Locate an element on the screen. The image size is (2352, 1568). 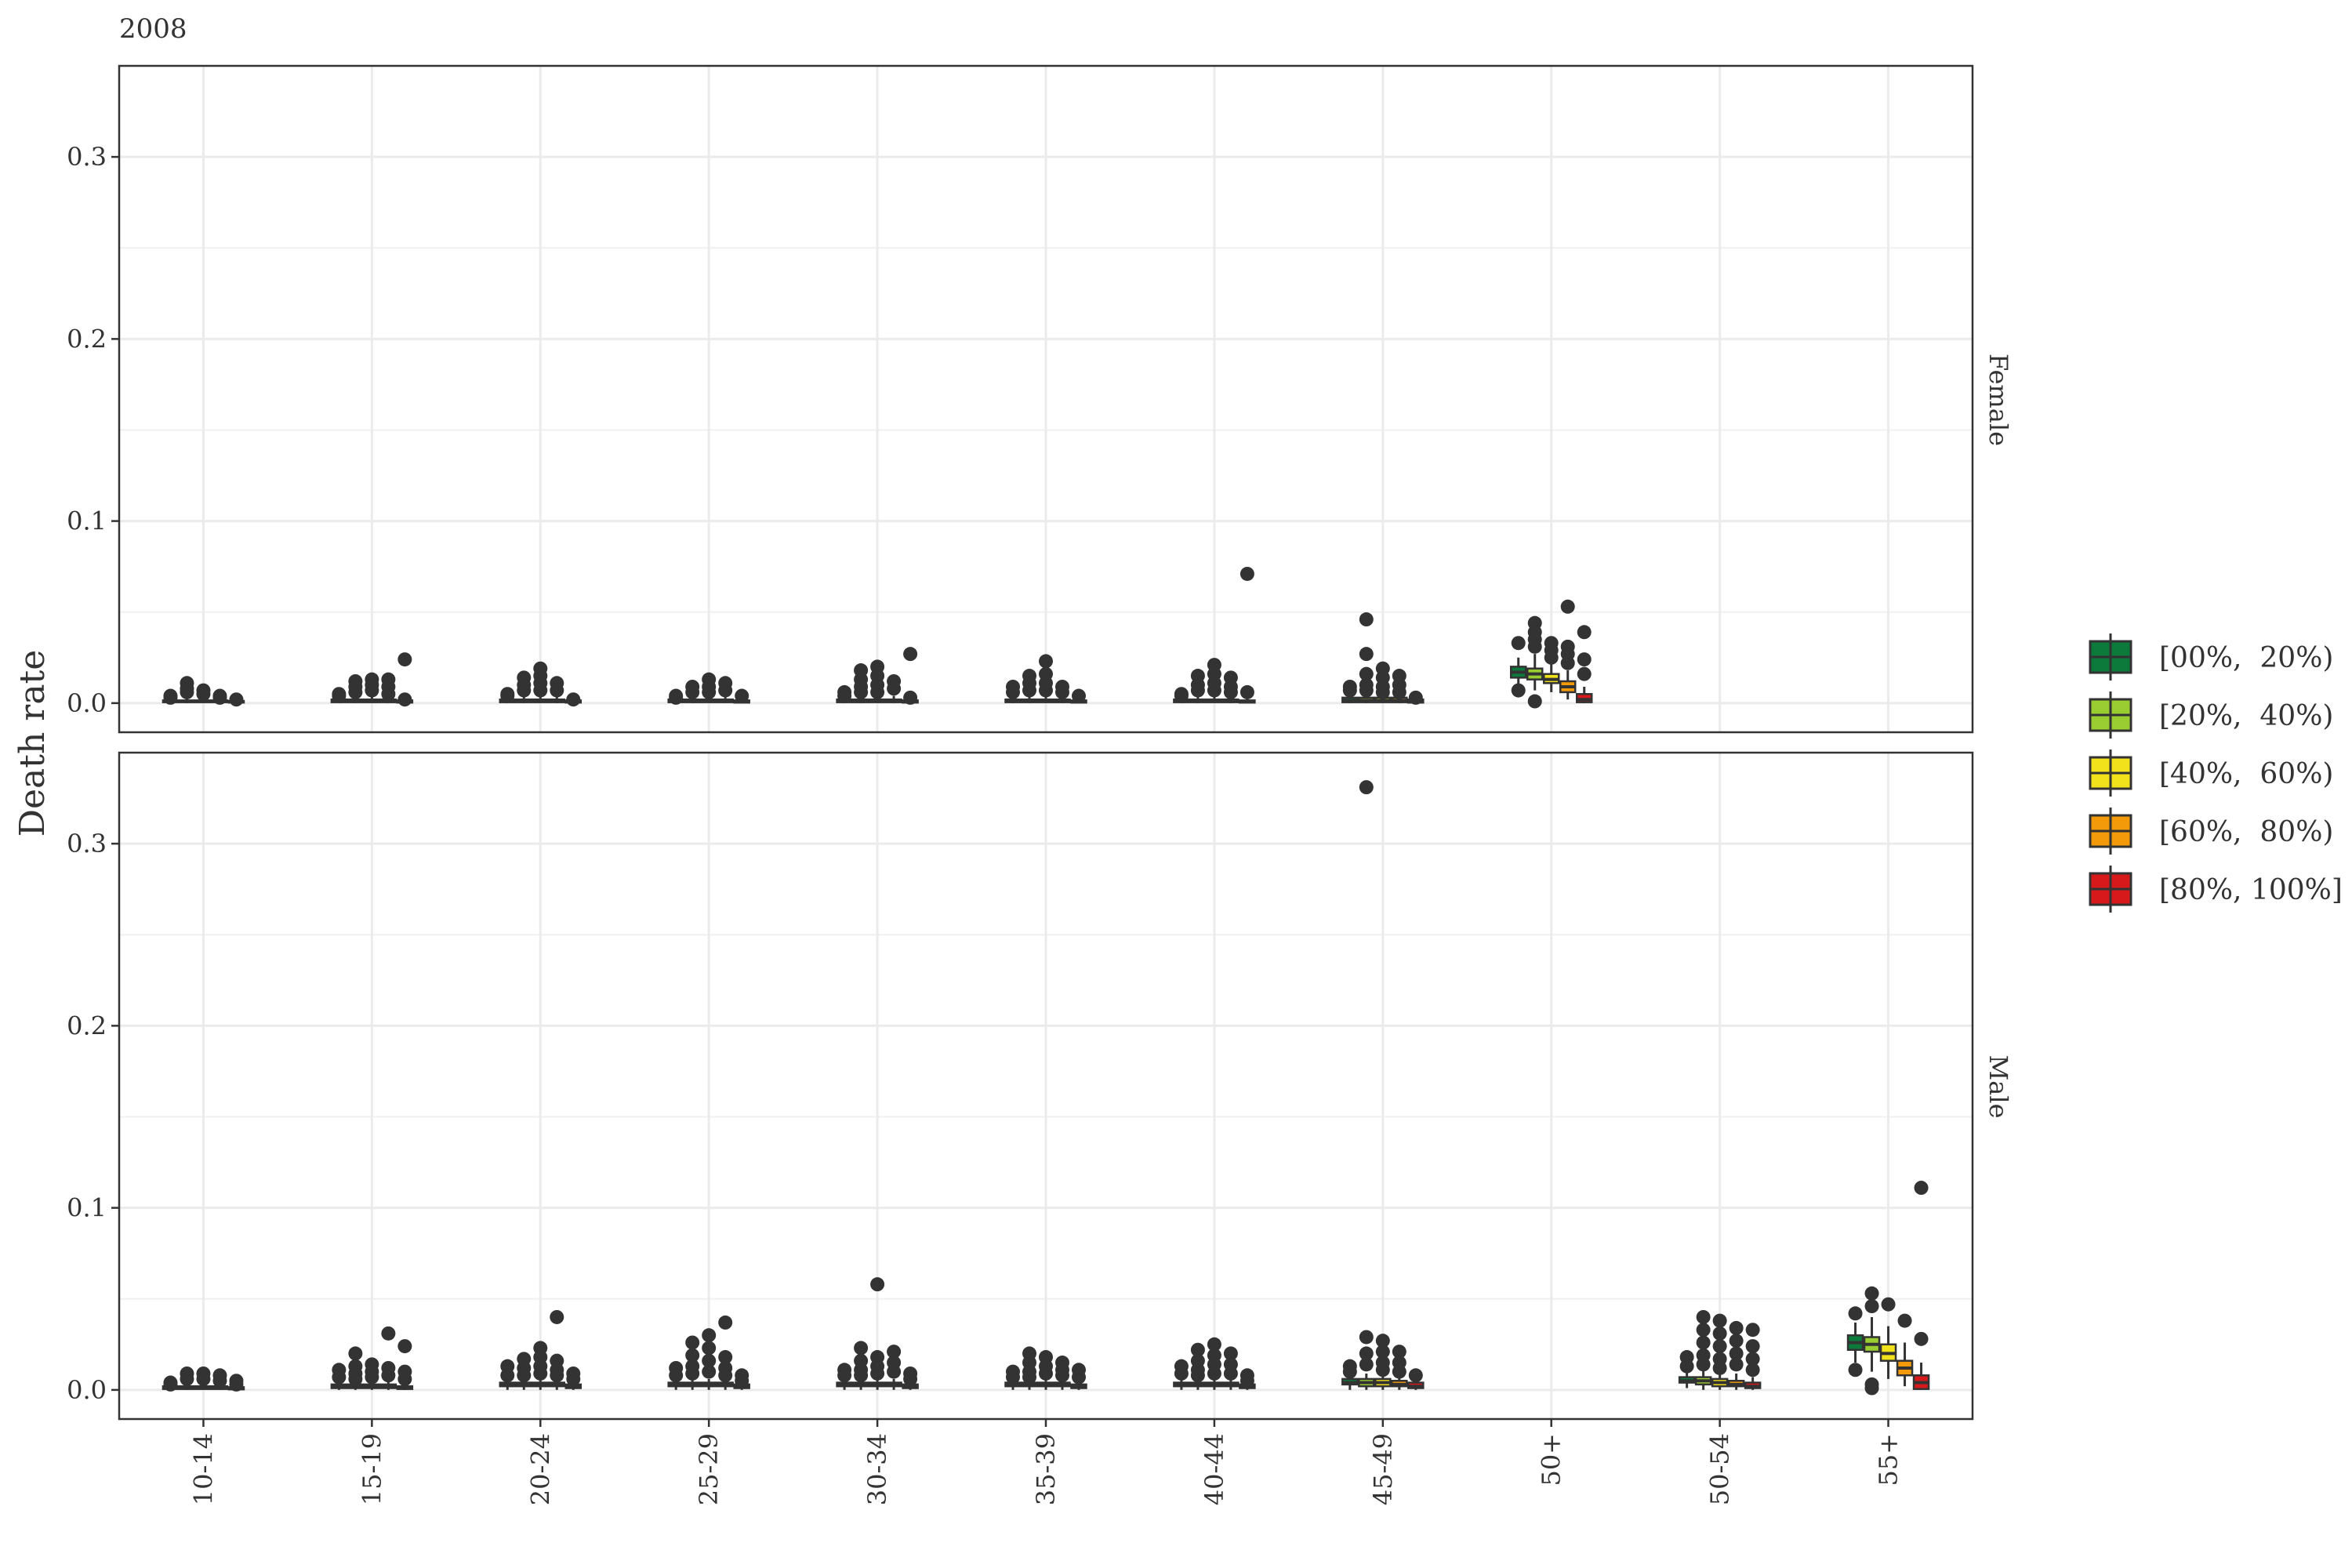
legend-item: [80%, 100%] is located at coordinates (2216, 890).